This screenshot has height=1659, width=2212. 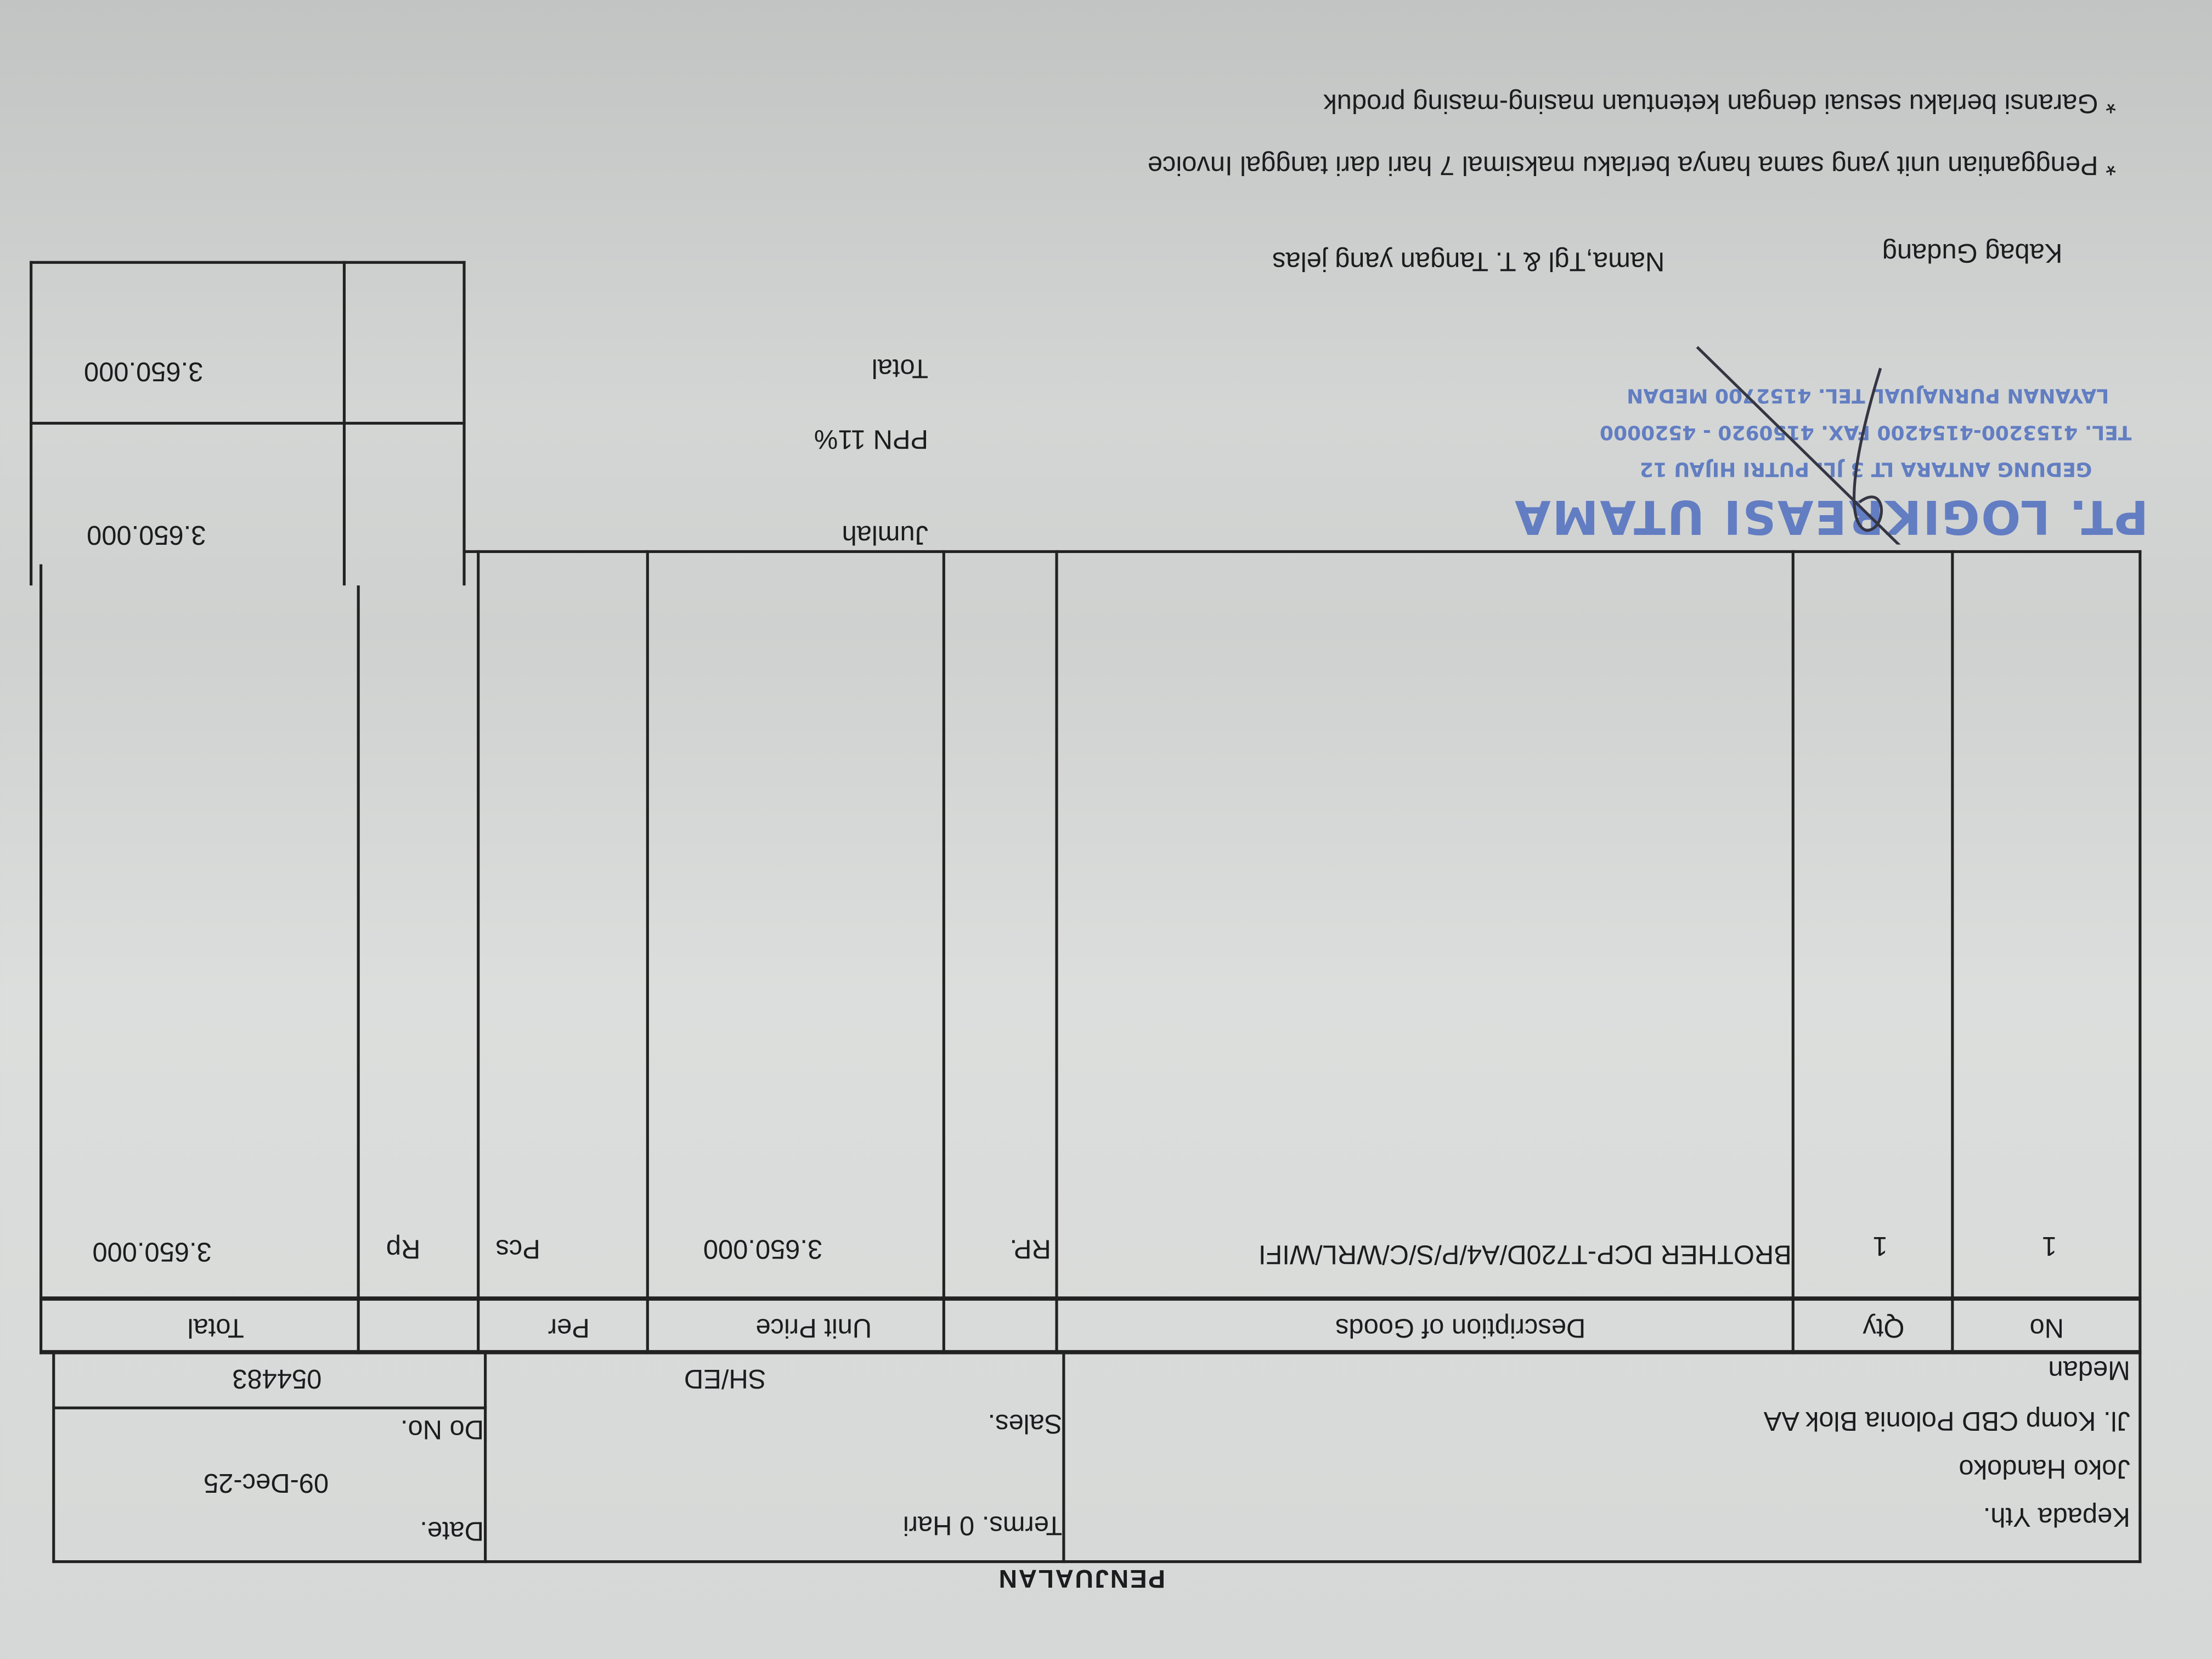 I want to click on jumlah-label: Jumlah, so click(x=885, y=534).